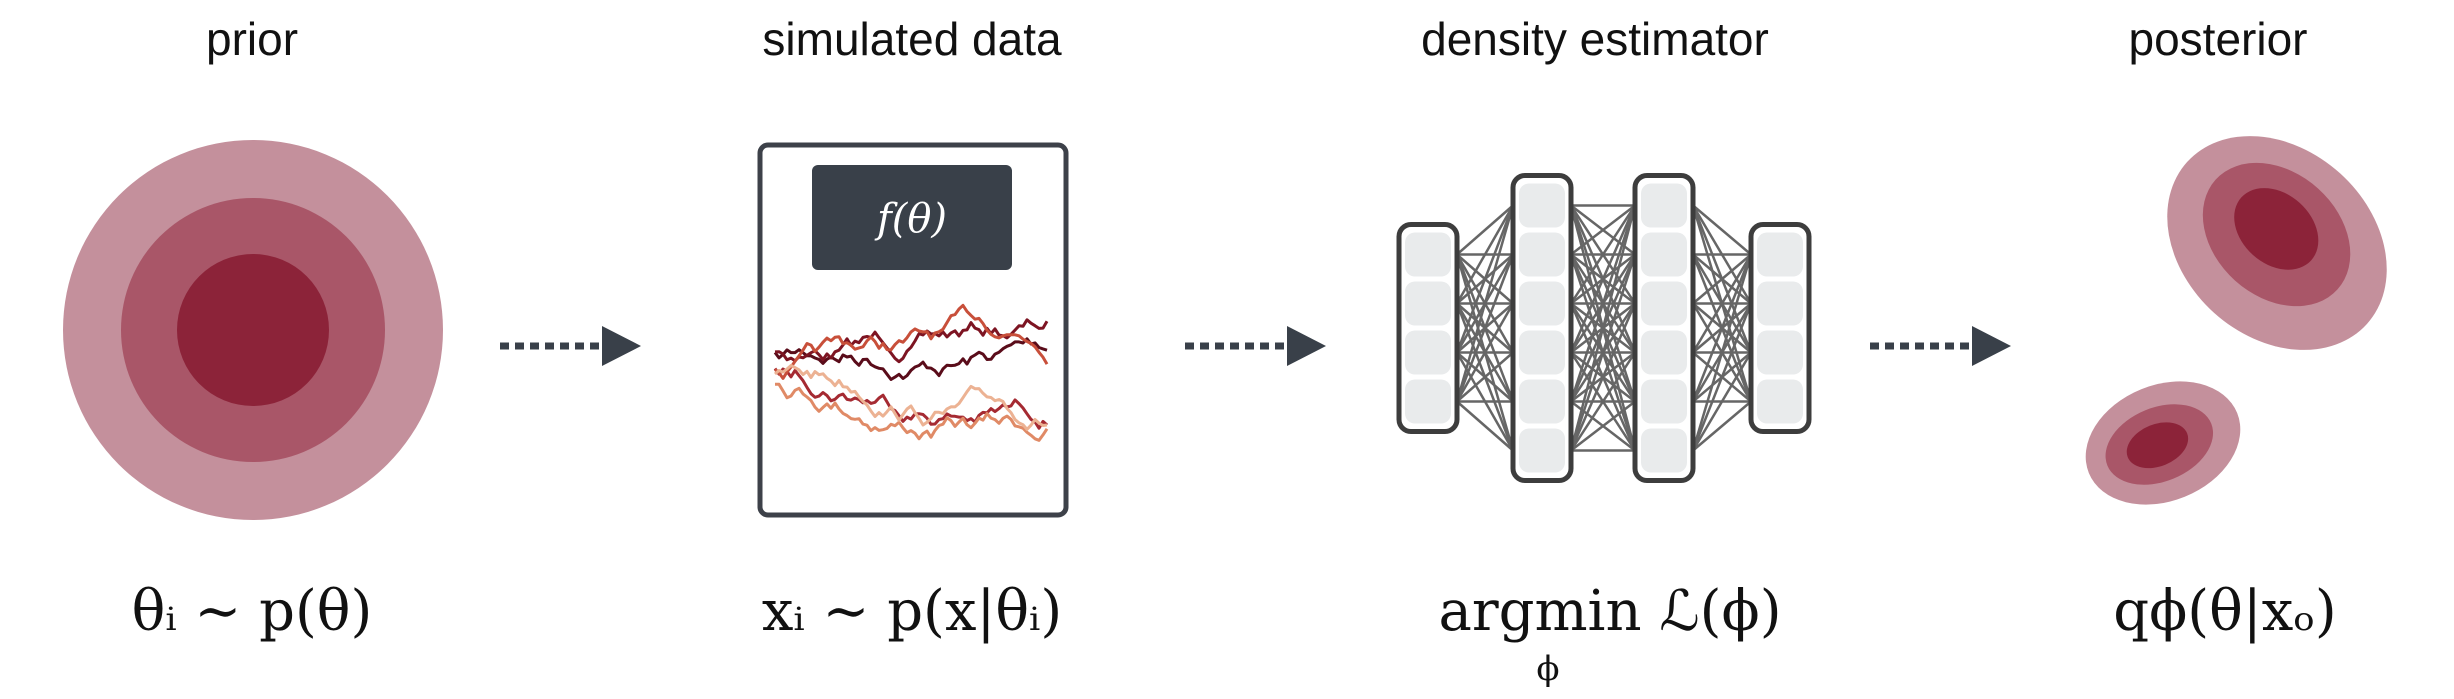 The image size is (2454, 699). I want to click on prior-formula: θᵢ ∼ p(θ), so click(252, 611).